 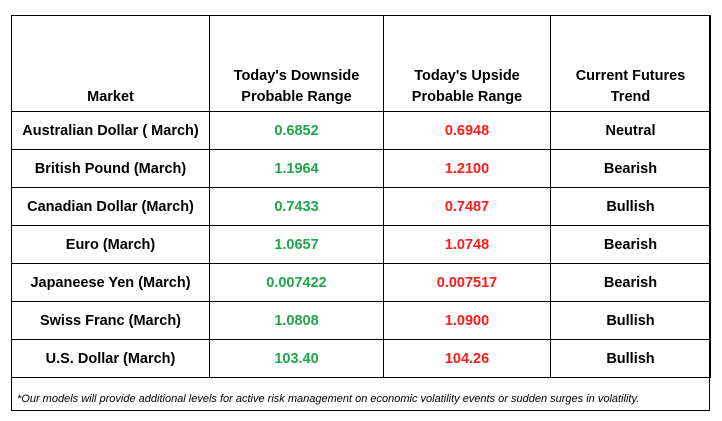 What do you see at coordinates (296, 97) in the screenshot?
I see `header-downside-line2: Probable Range` at bounding box center [296, 97].